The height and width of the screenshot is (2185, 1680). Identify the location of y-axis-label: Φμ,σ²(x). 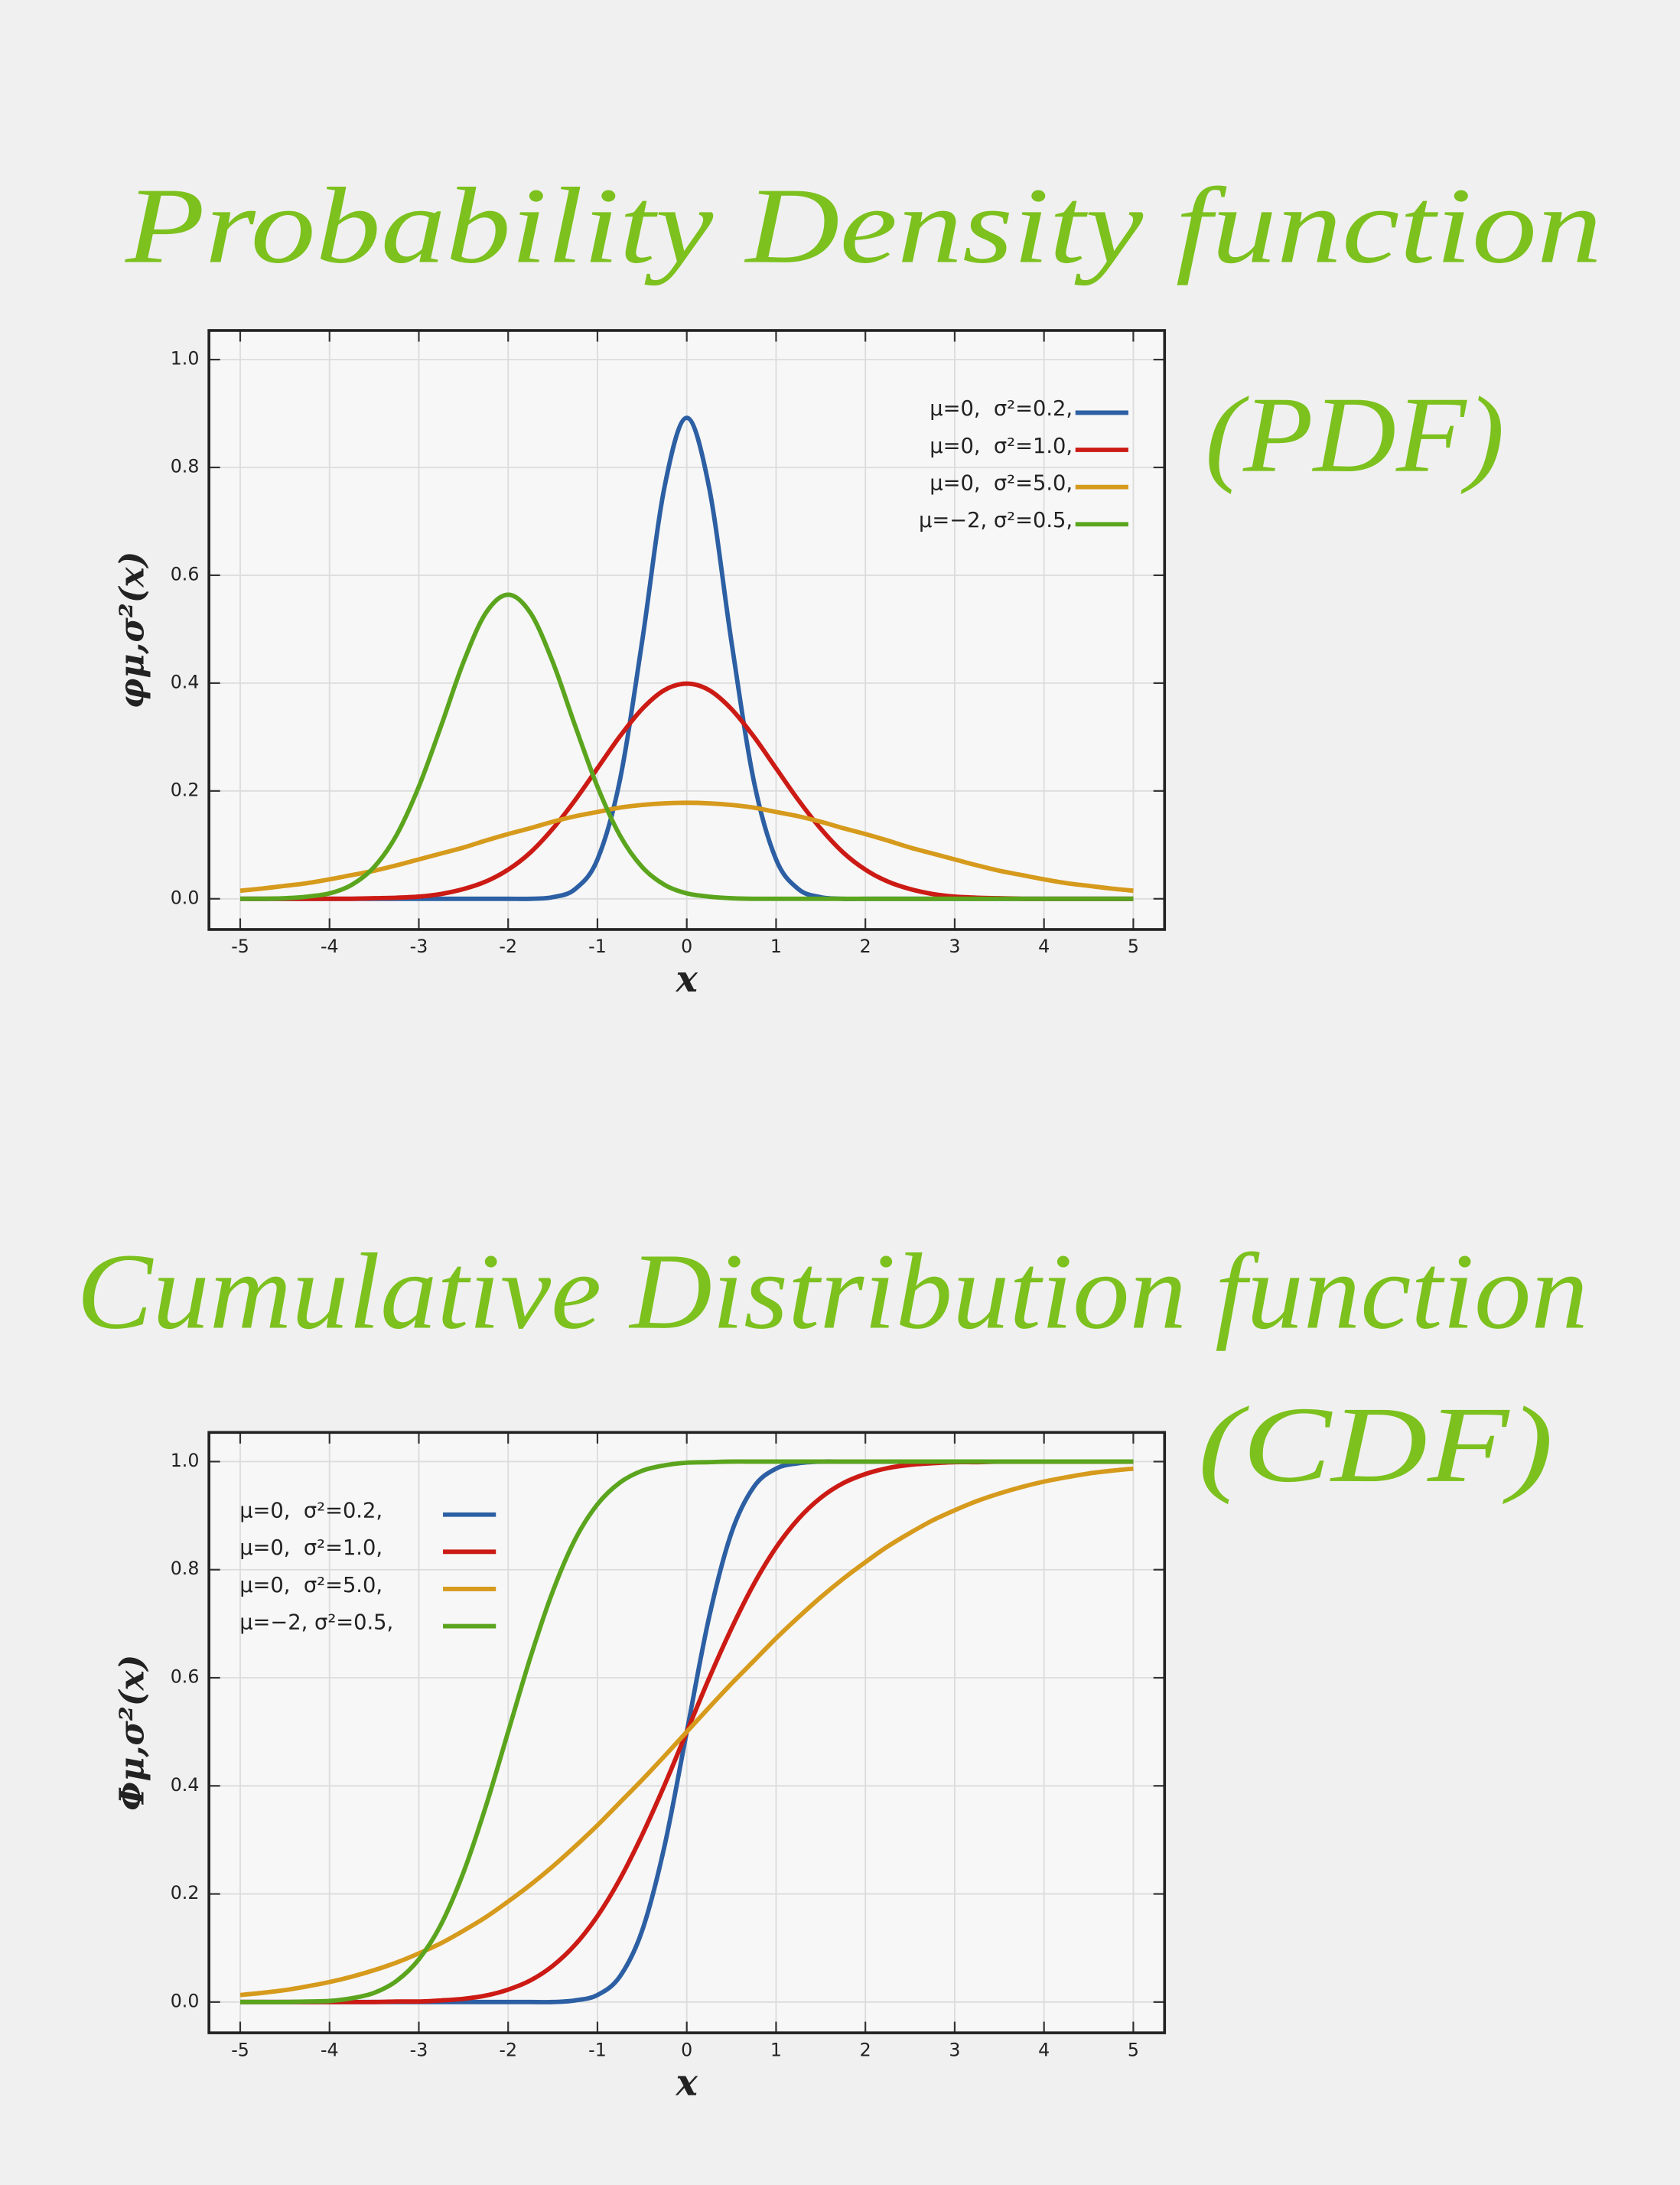
(132, 1733).